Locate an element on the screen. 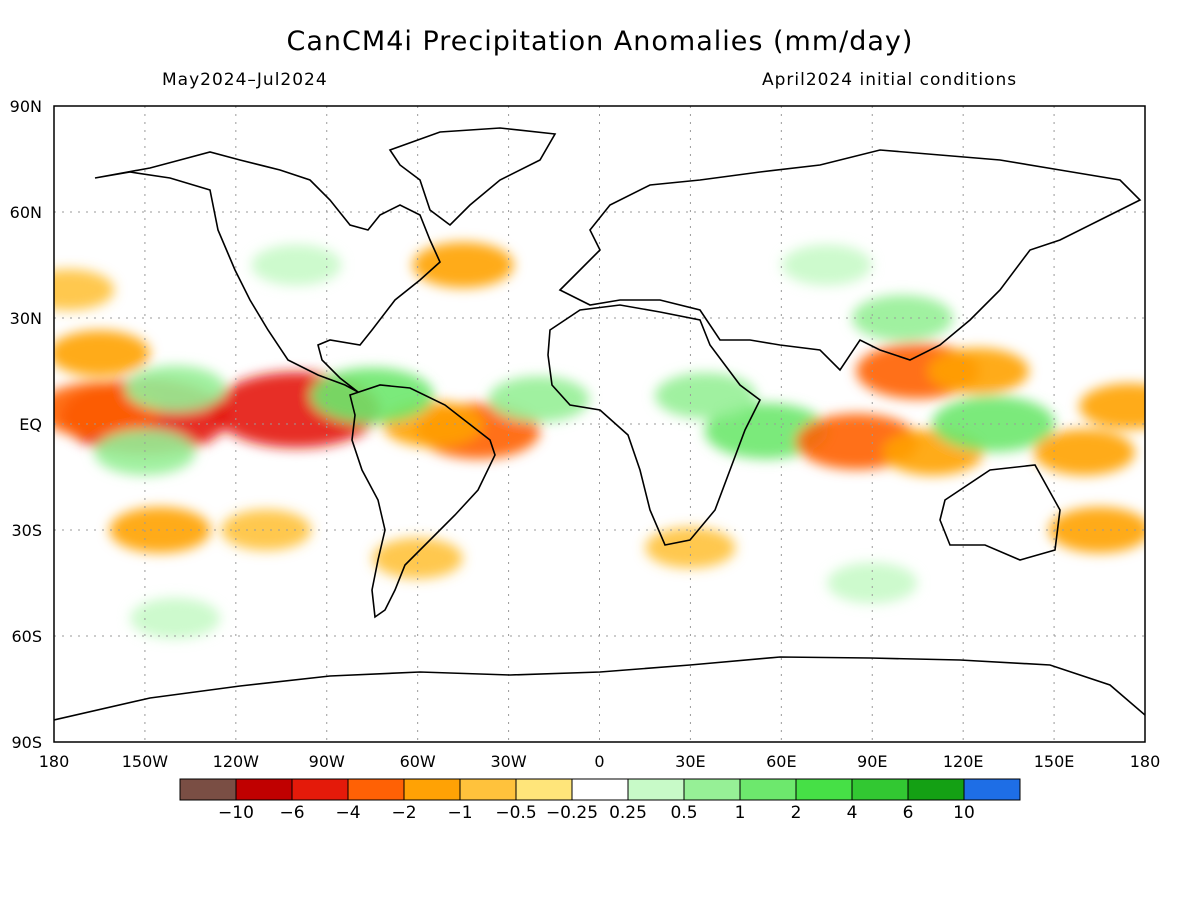 The width and height of the screenshot is (1200, 900). longitude-tick-label: 150E is located at coordinates (1054, 761).